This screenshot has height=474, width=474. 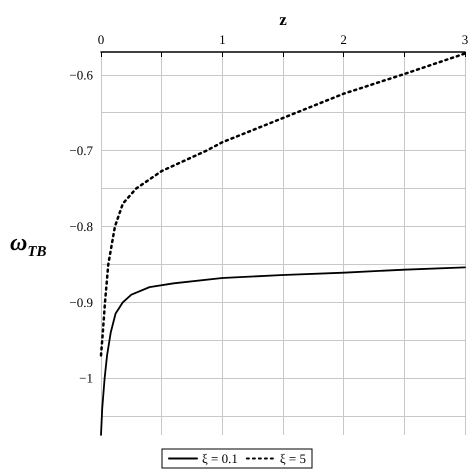 What do you see at coordinates (86, 378) in the screenshot?
I see `y-tick-label: −1` at bounding box center [86, 378].